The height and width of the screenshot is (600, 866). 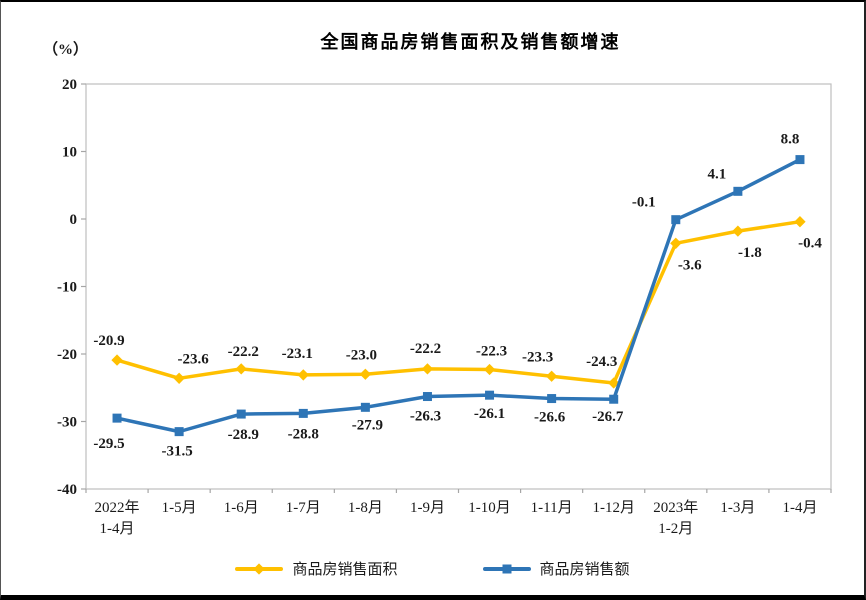 What do you see at coordinates (69, 153) in the screenshot?
I see `y-axis-tick-label: 10` at bounding box center [69, 153].